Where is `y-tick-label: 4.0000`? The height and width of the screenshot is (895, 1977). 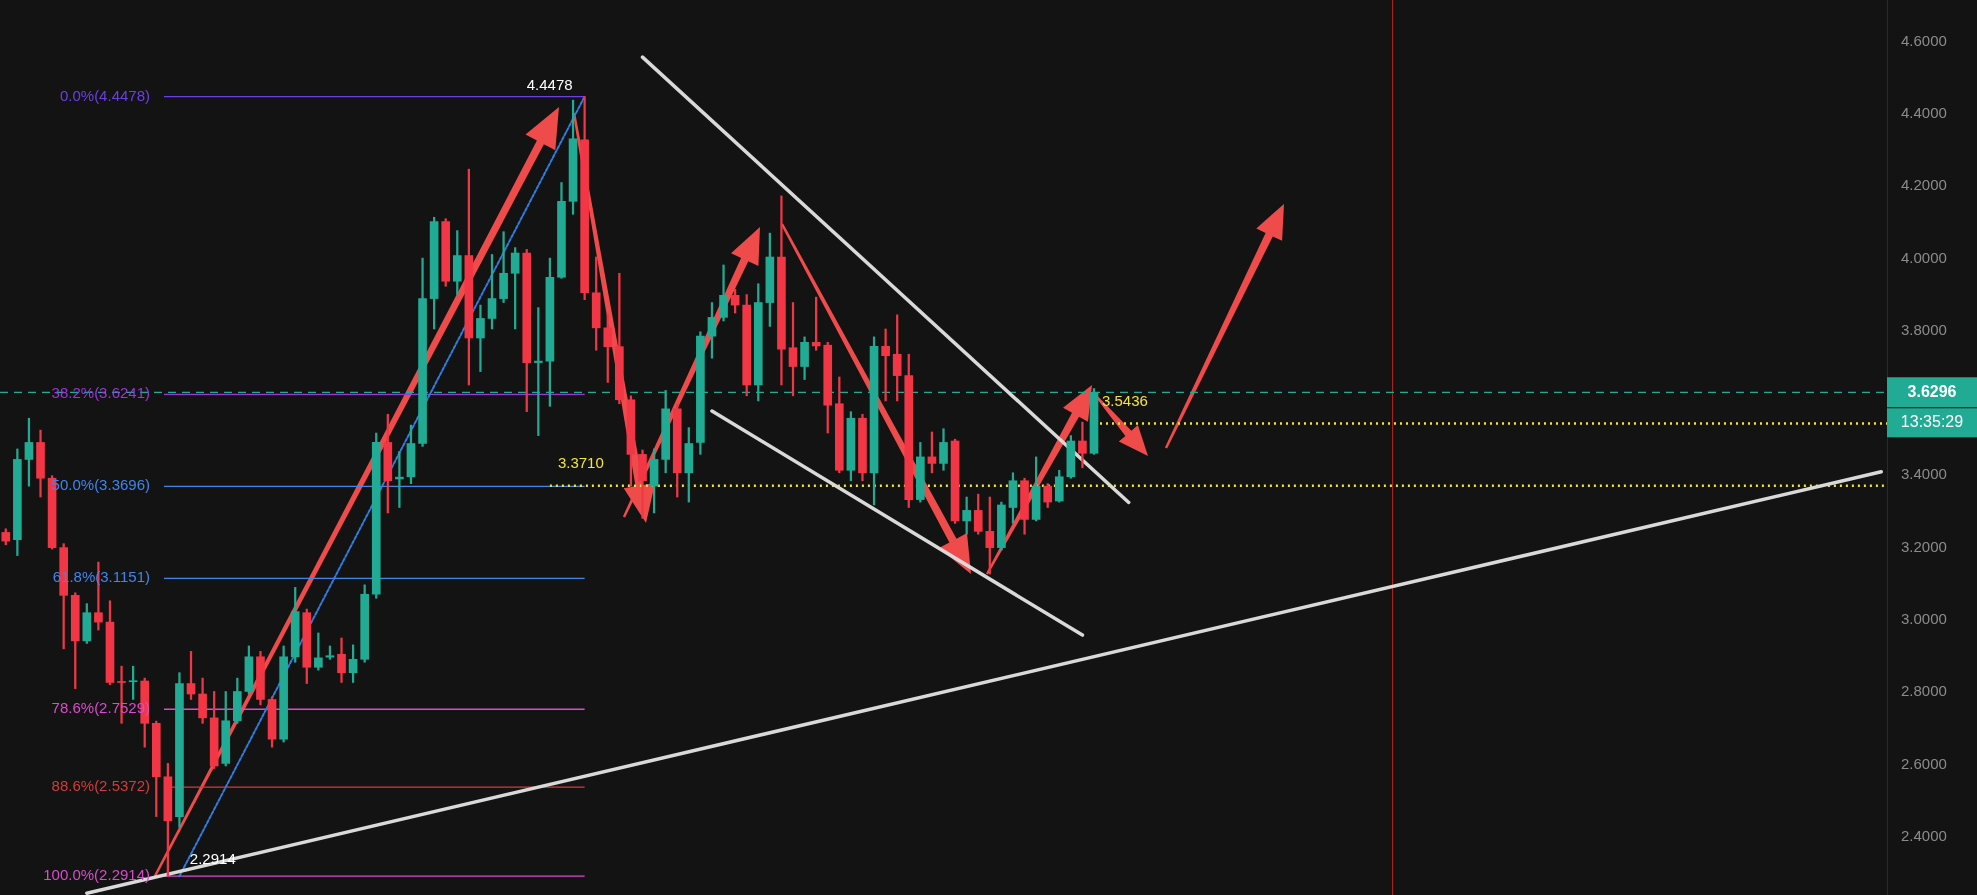
y-tick-label: 4.0000 is located at coordinates (1924, 257).